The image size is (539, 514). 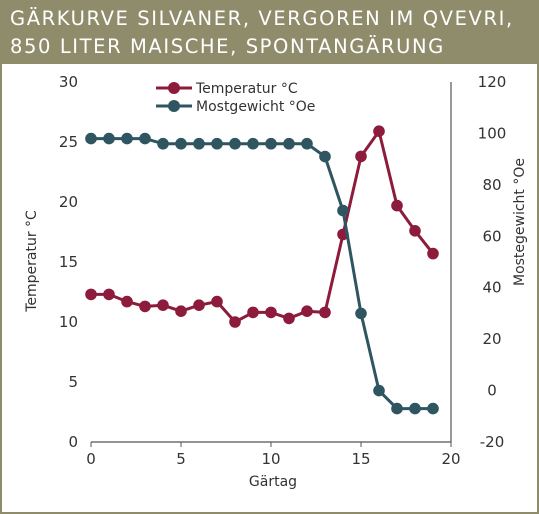 What do you see at coordinates (492, 133) in the screenshot?
I see `y-right-tick-label: 100` at bounding box center [492, 133].